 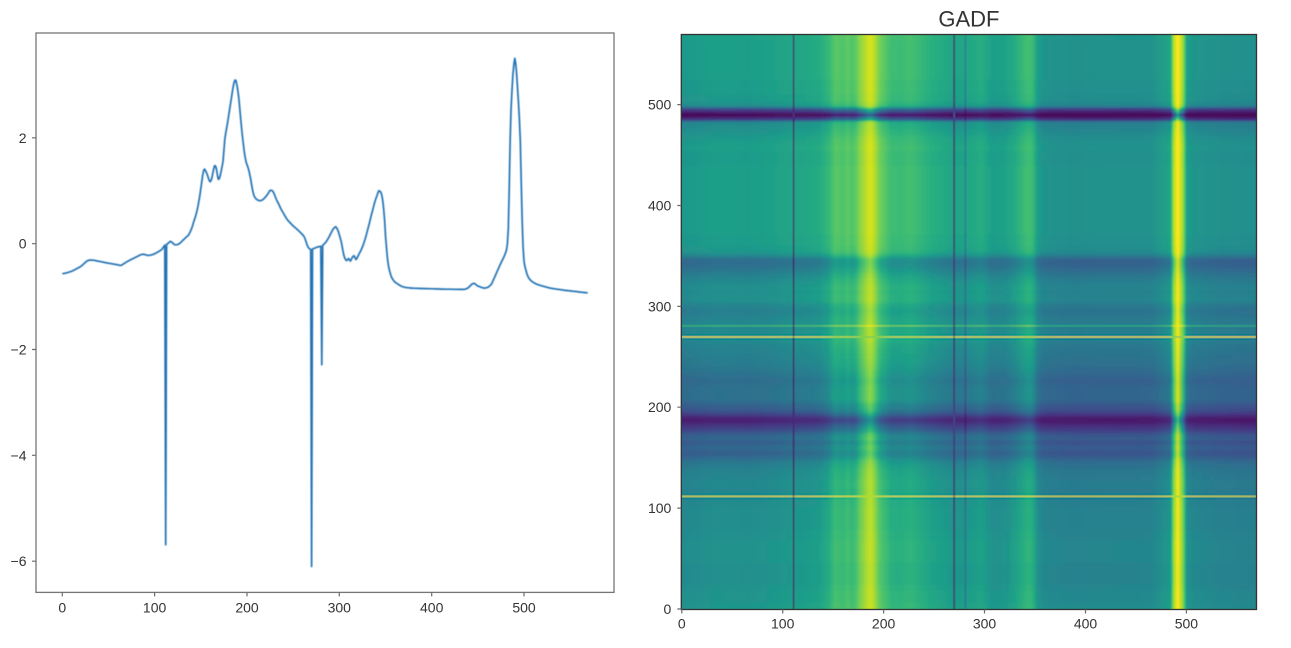 What do you see at coordinates (19, 350) in the screenshot?
I see `svg-text: −2` at bounding box center [19, 350].